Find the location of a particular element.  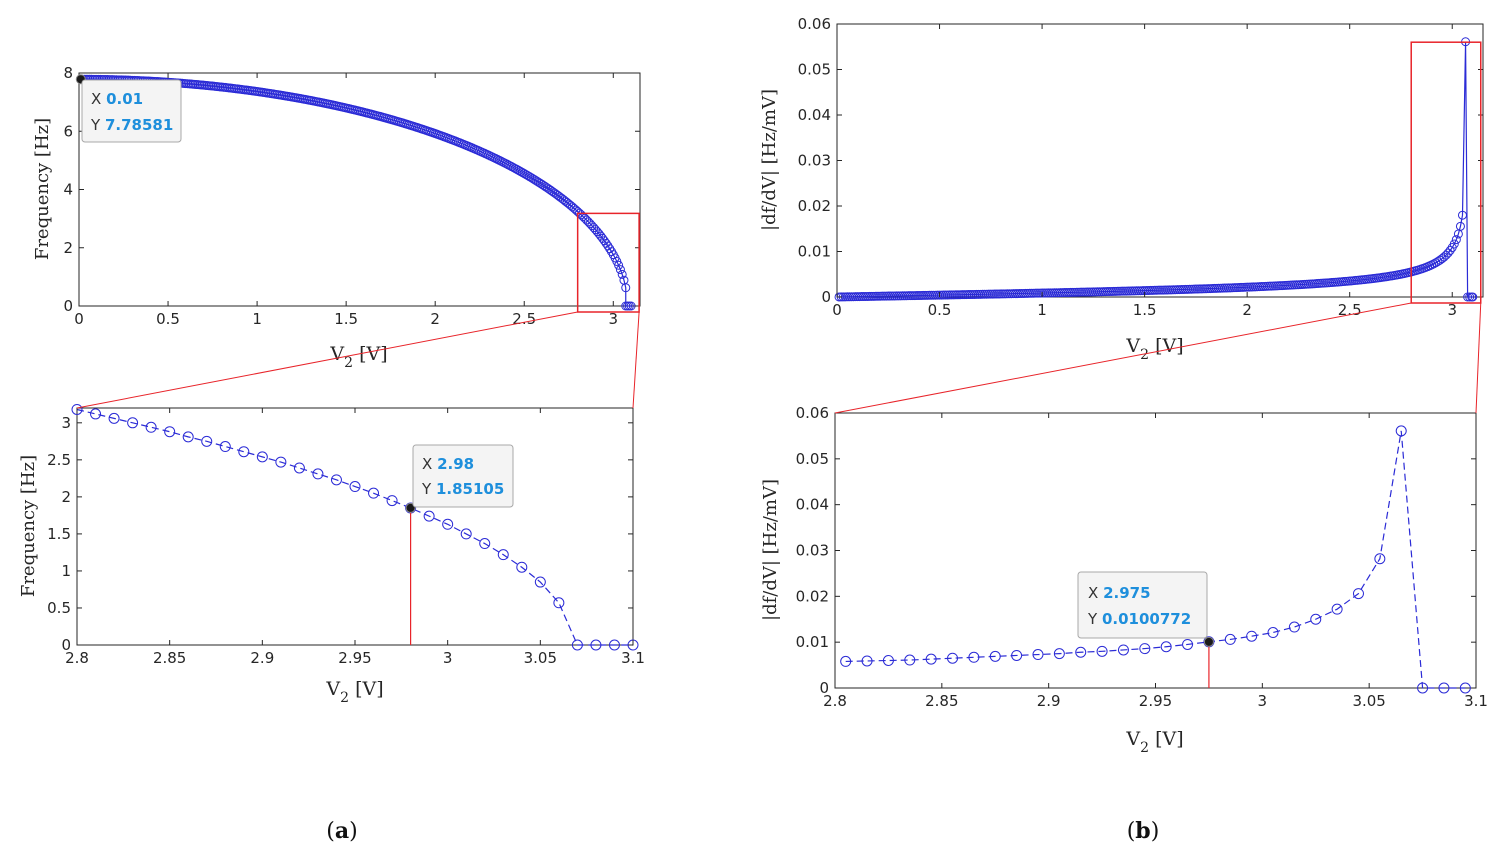

y-tick-label: 0.5 is located at coordinates (59, 608).